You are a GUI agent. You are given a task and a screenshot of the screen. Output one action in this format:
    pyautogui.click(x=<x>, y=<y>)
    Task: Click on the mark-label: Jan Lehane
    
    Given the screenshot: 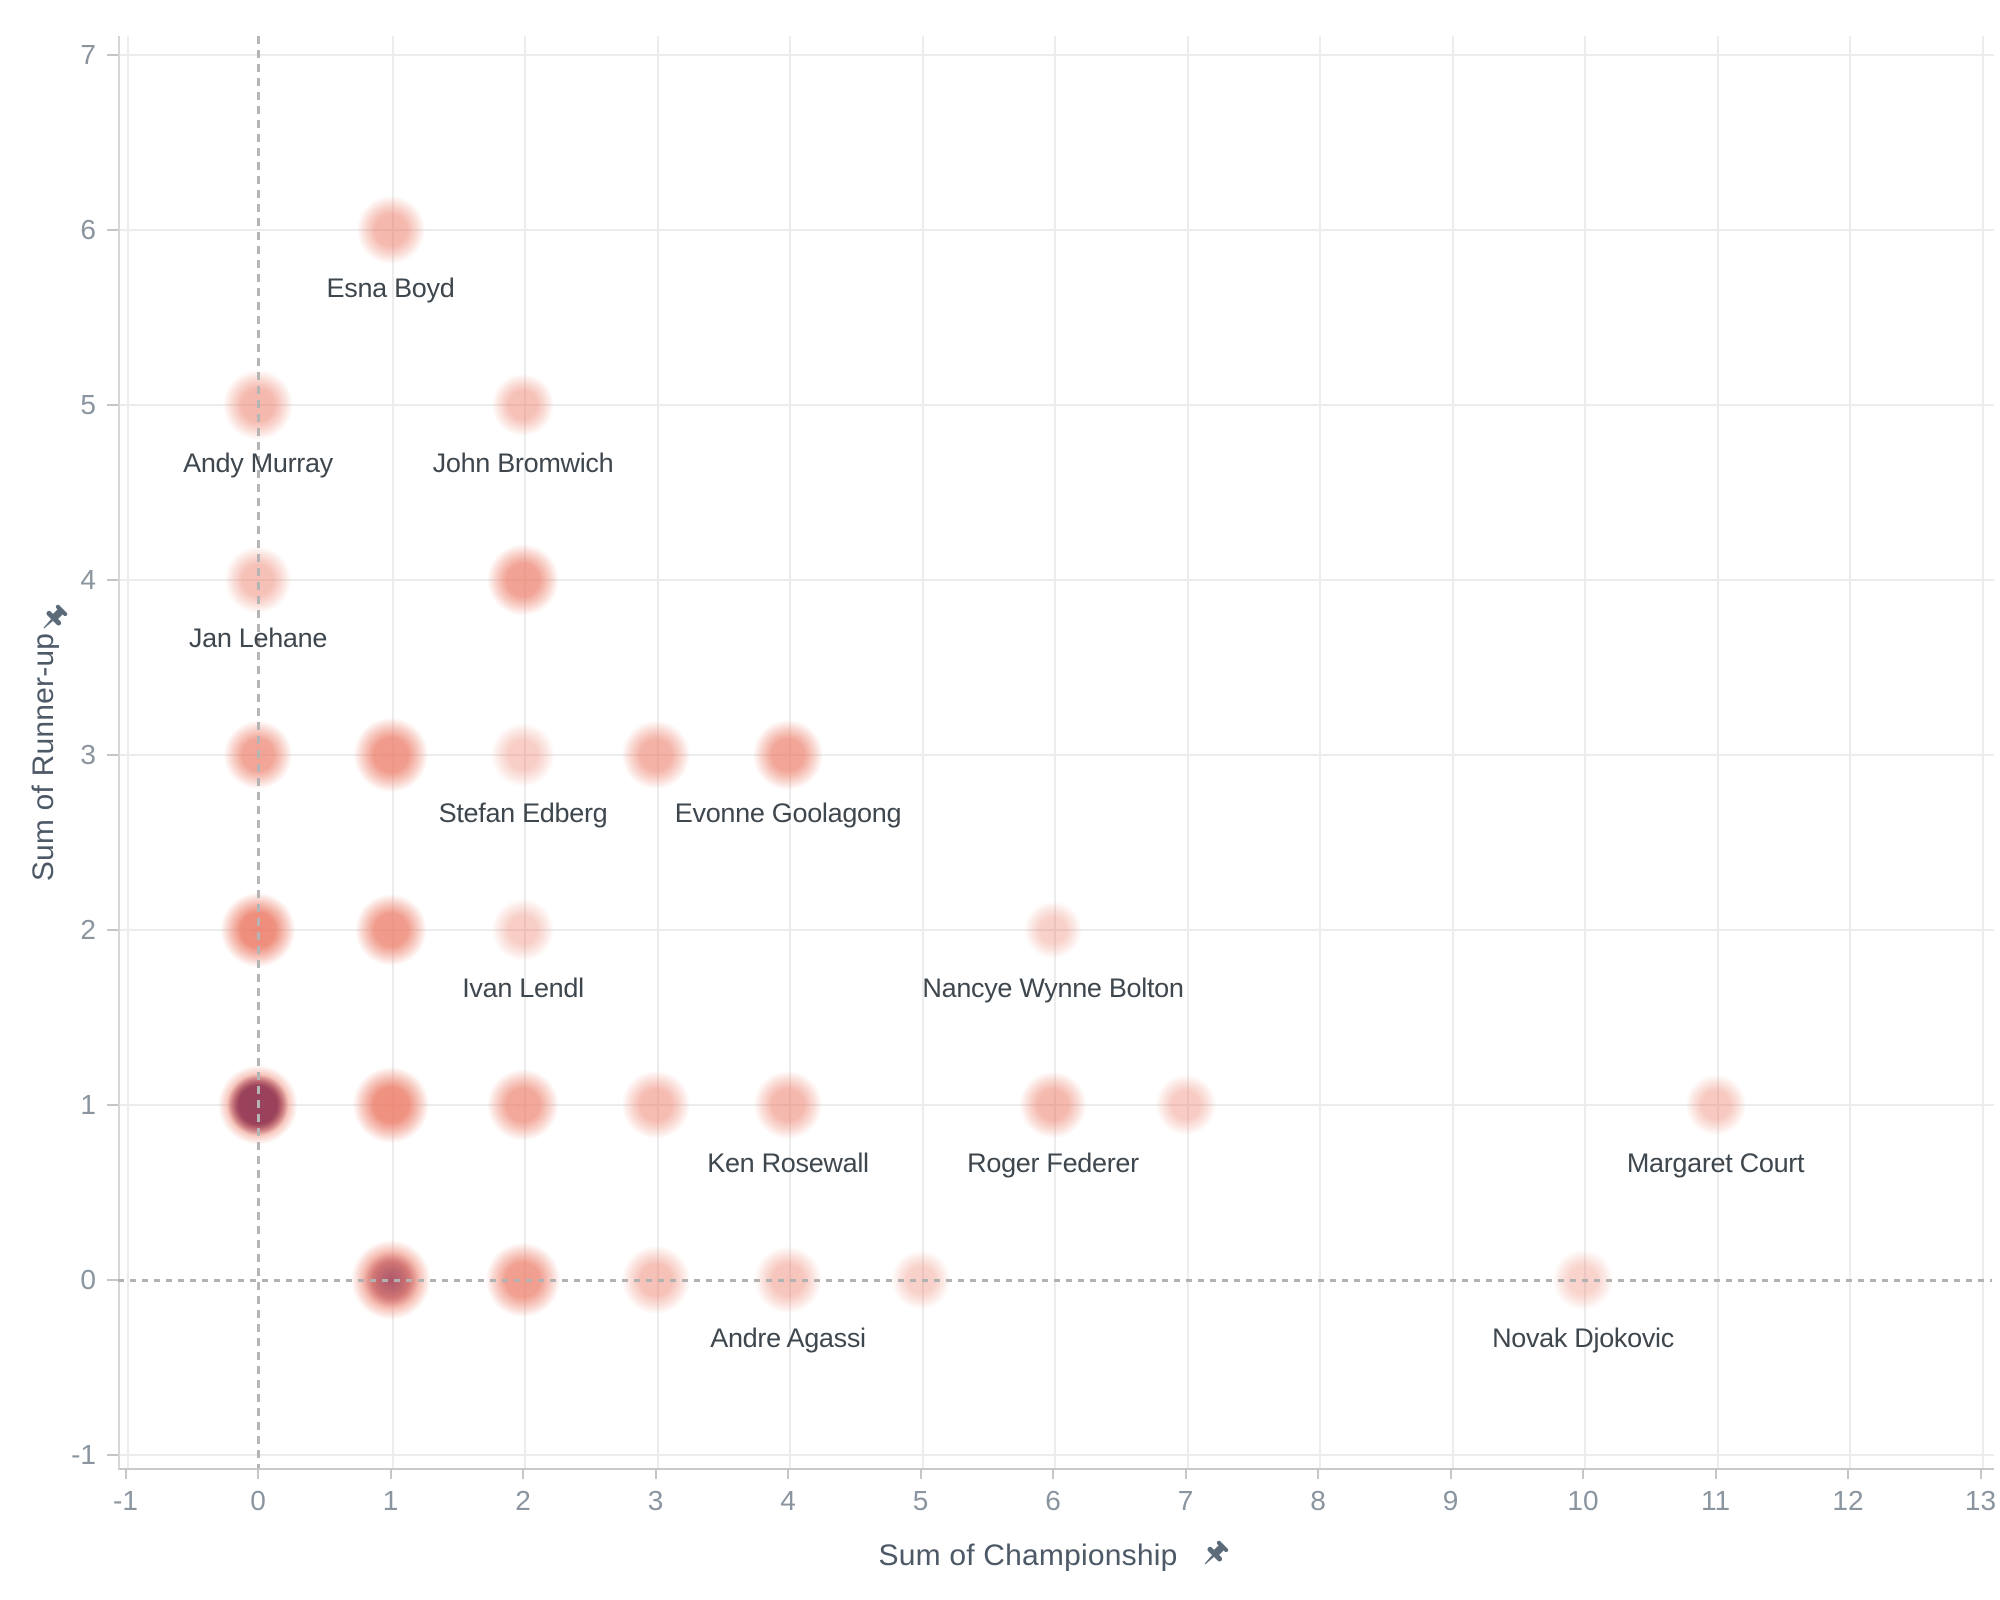 What is the action you would take?
    pyautogui.click(x=258, y=638)
    